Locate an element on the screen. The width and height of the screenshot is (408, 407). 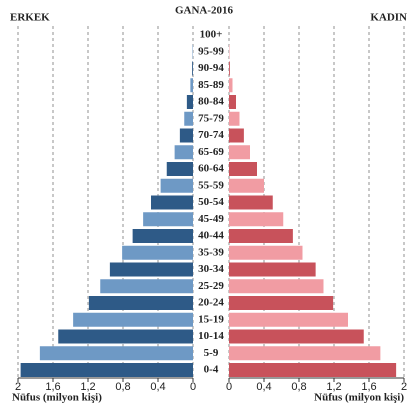
label-column is located at coordinates (211, 202).